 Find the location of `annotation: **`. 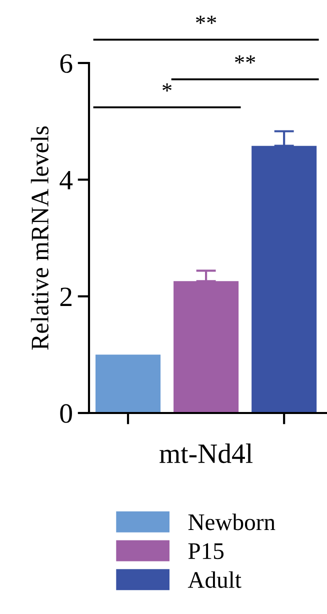

annotation: ** is located at coordinates (245, 59).